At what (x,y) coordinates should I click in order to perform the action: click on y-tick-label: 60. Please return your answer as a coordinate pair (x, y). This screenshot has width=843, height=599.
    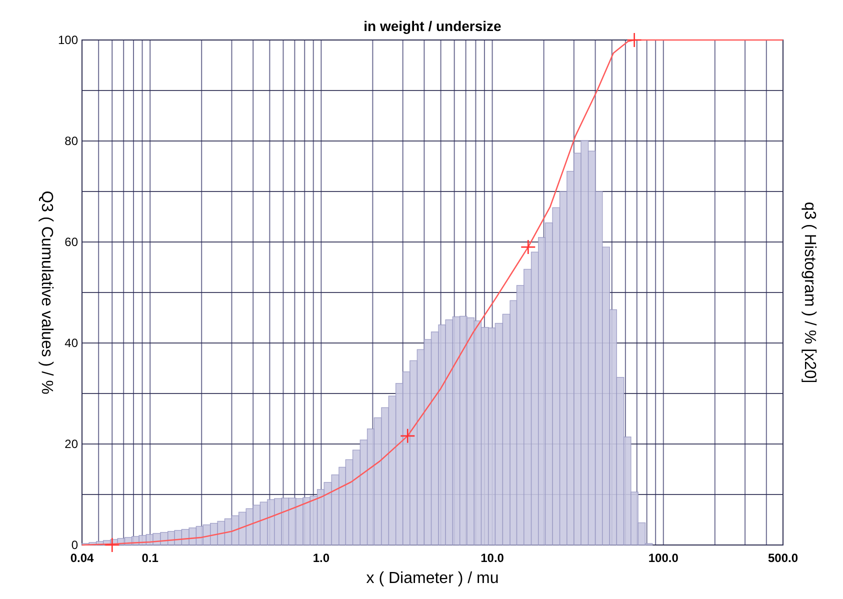
    Looking at the image, I should click on (71, 242).